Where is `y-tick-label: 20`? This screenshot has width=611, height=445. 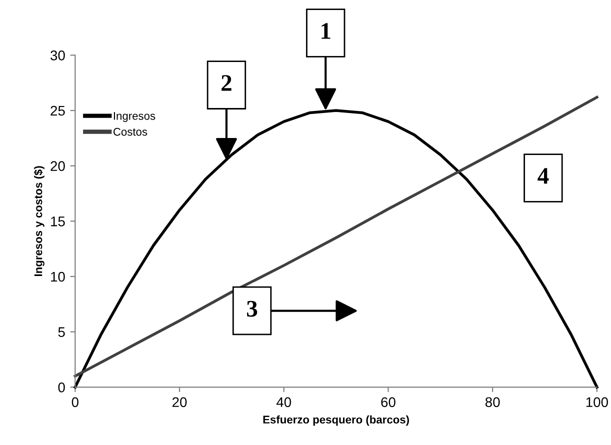
y-tick-label: 20 is located at coordinates (57, 166).